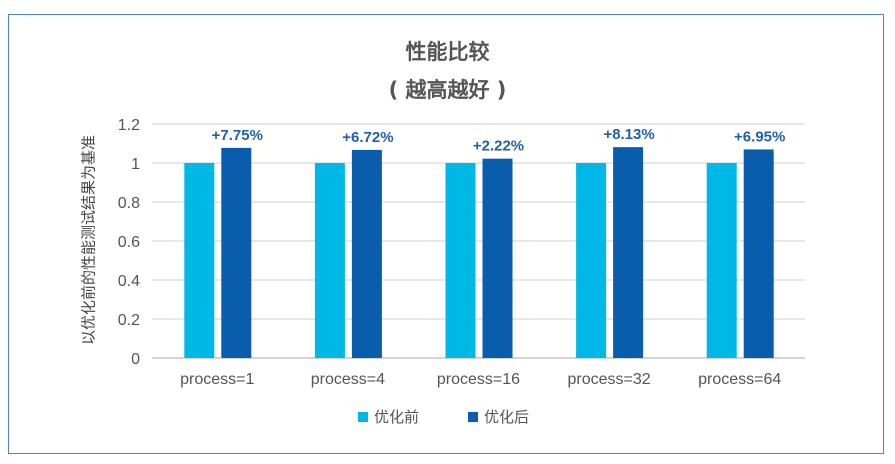 The image size is (895, 464). Describe the element at coordinates (498, 146) in the screenshot. I see `data-label: +2.22%` at that location.